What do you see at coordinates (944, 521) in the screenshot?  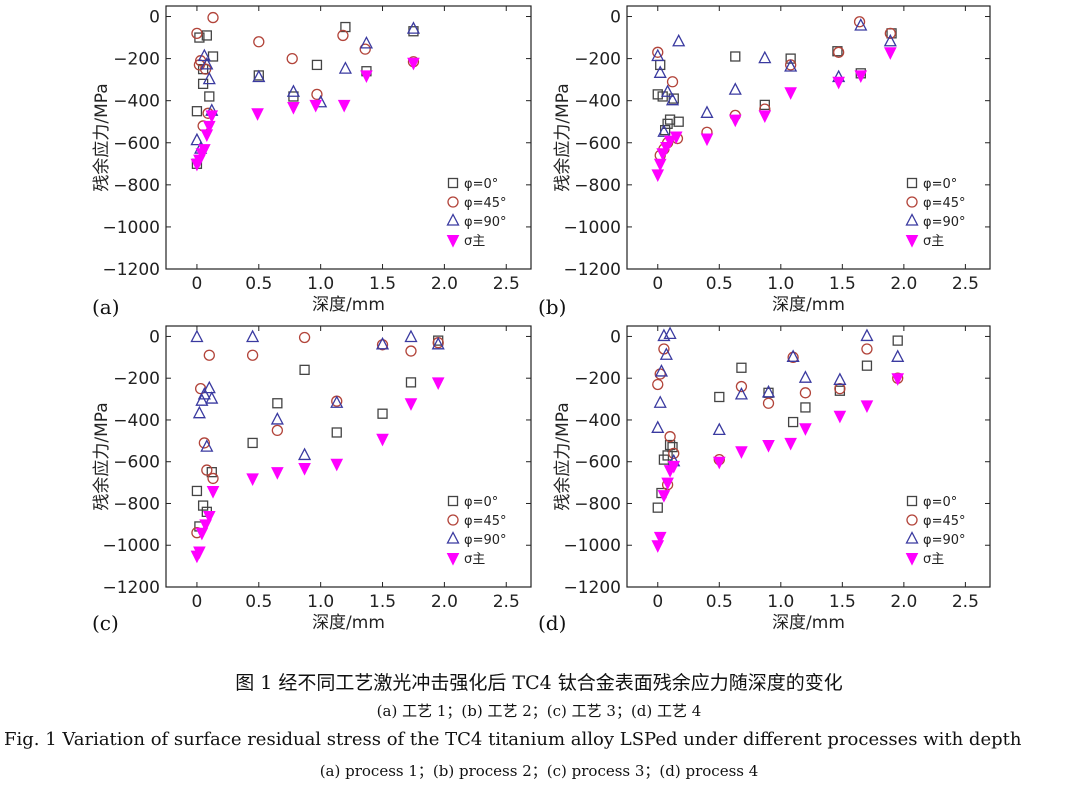 I see `legend-label: φ=45°` at bounding box center [944, 521].